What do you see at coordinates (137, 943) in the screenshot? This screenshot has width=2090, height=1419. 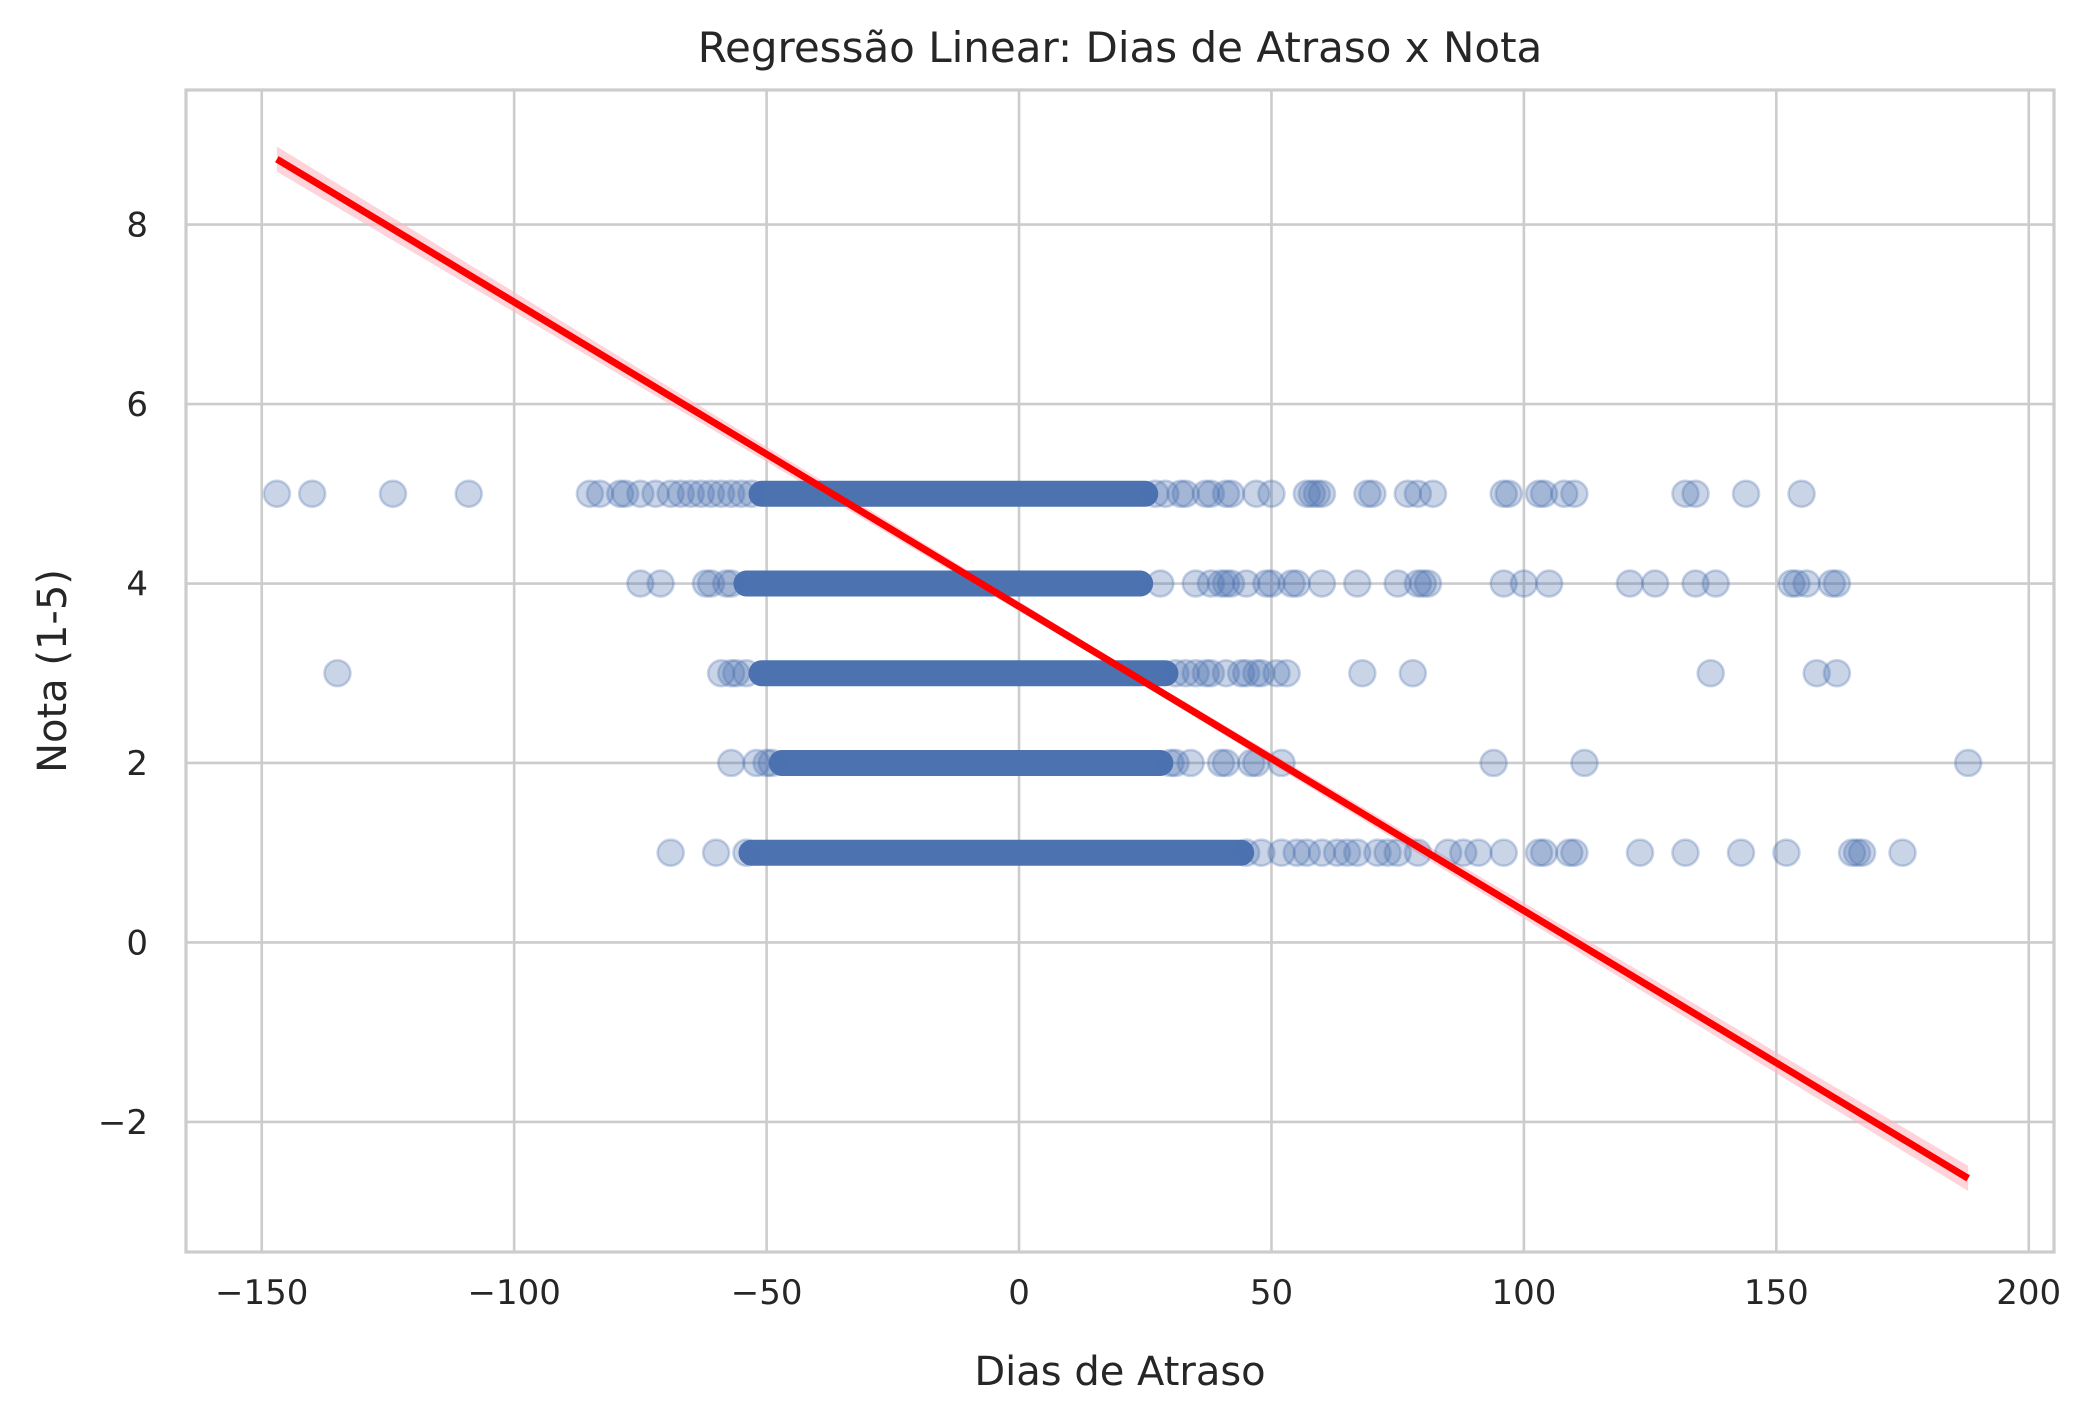 I see `y-tick-label: 0` at bounding box center [137, 943].